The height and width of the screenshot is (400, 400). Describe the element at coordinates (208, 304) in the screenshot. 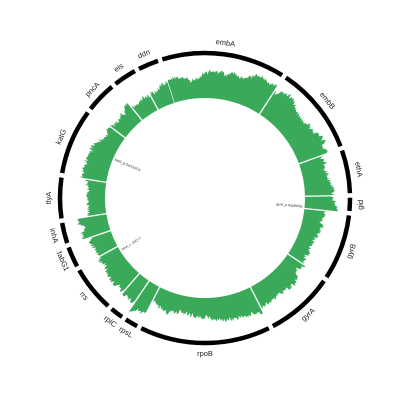

I see `coverage-sector-rpoB` at that location.